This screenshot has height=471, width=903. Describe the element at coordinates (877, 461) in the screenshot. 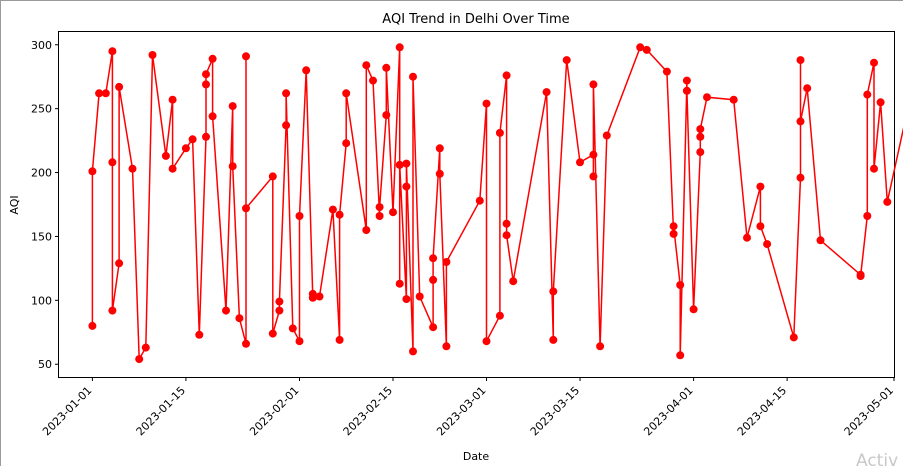

I see `activation-watermark: Activ` at that location.